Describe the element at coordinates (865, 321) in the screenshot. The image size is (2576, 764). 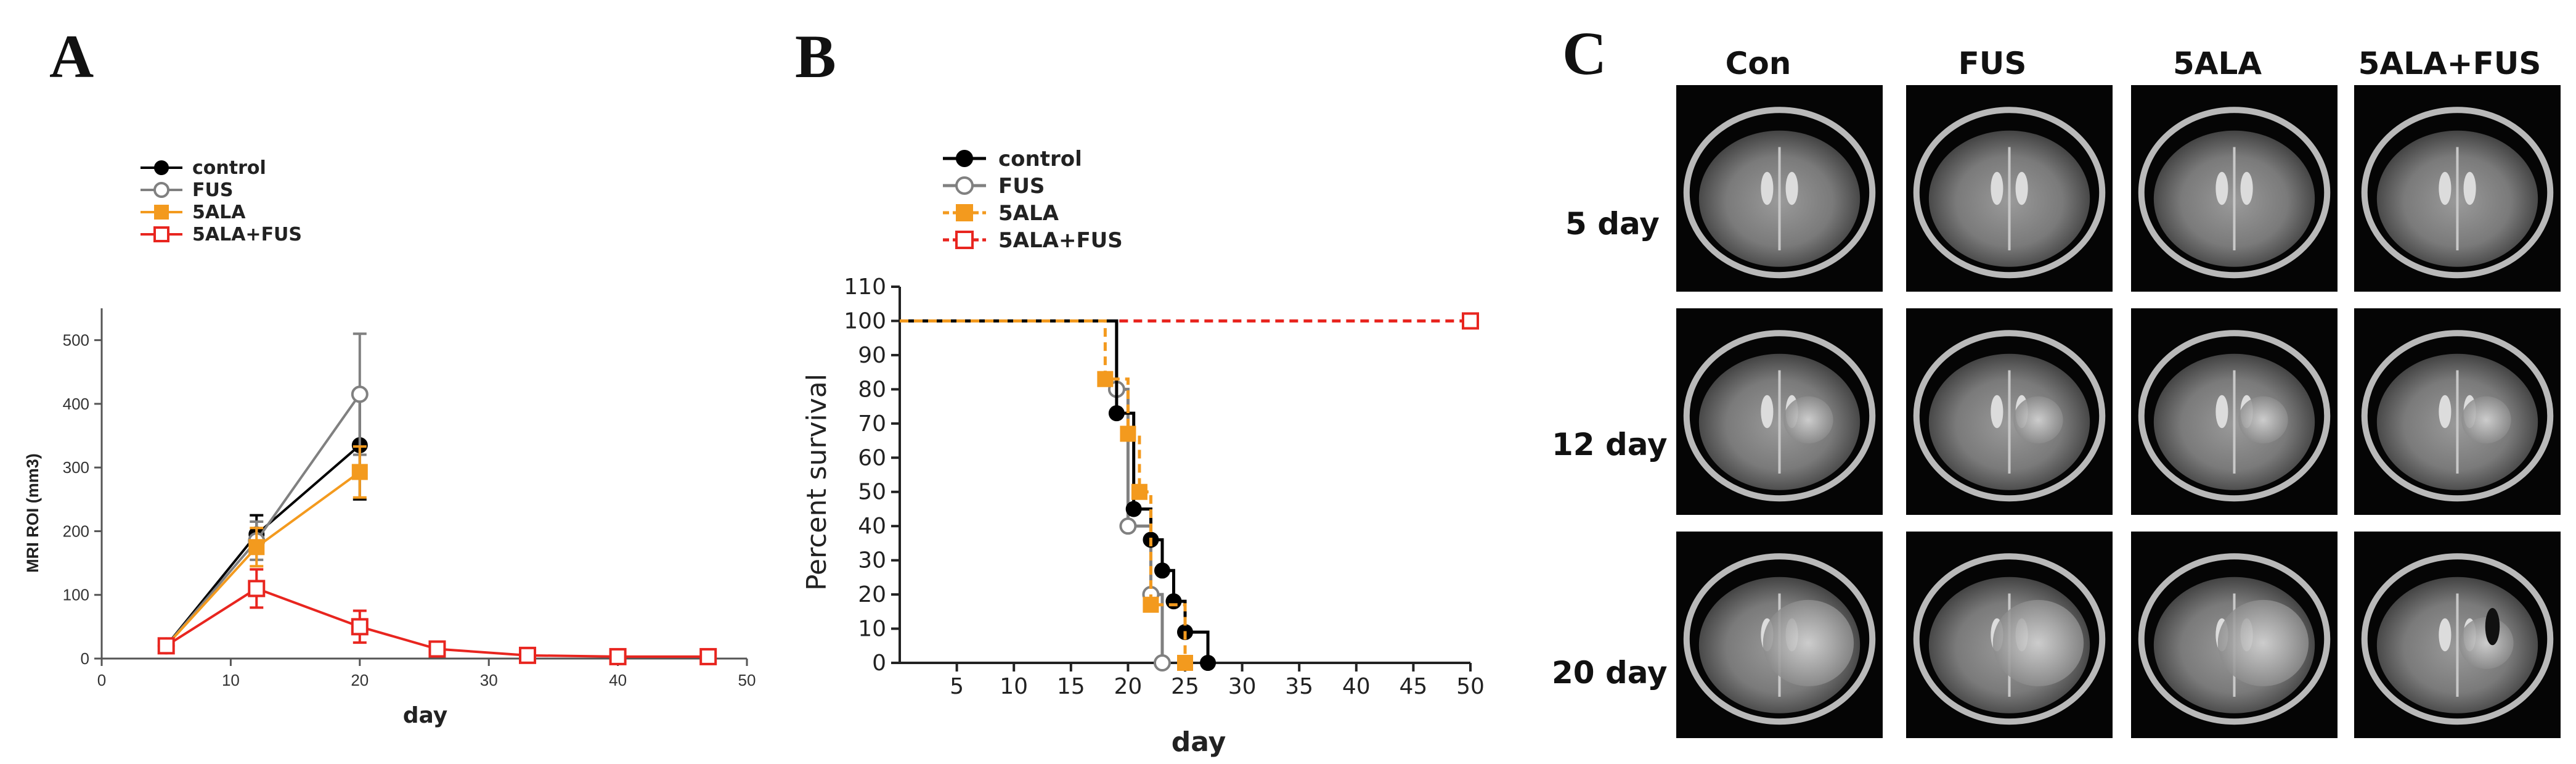
I see `chart-b-y-tick-label: 100` at that location.